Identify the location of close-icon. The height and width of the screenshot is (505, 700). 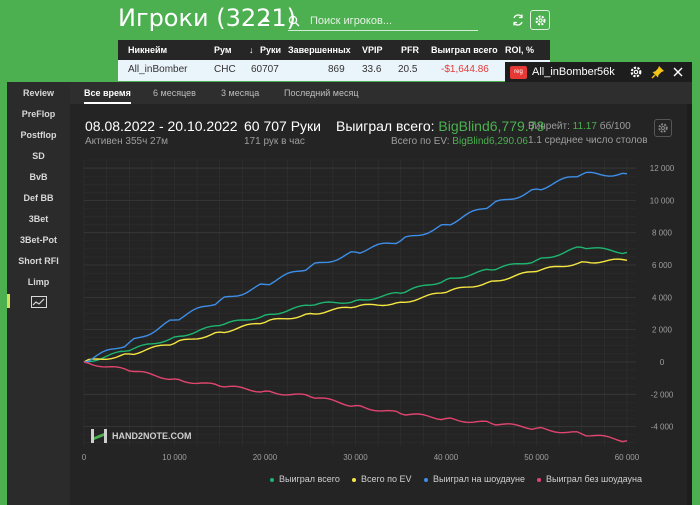
(678, 73).